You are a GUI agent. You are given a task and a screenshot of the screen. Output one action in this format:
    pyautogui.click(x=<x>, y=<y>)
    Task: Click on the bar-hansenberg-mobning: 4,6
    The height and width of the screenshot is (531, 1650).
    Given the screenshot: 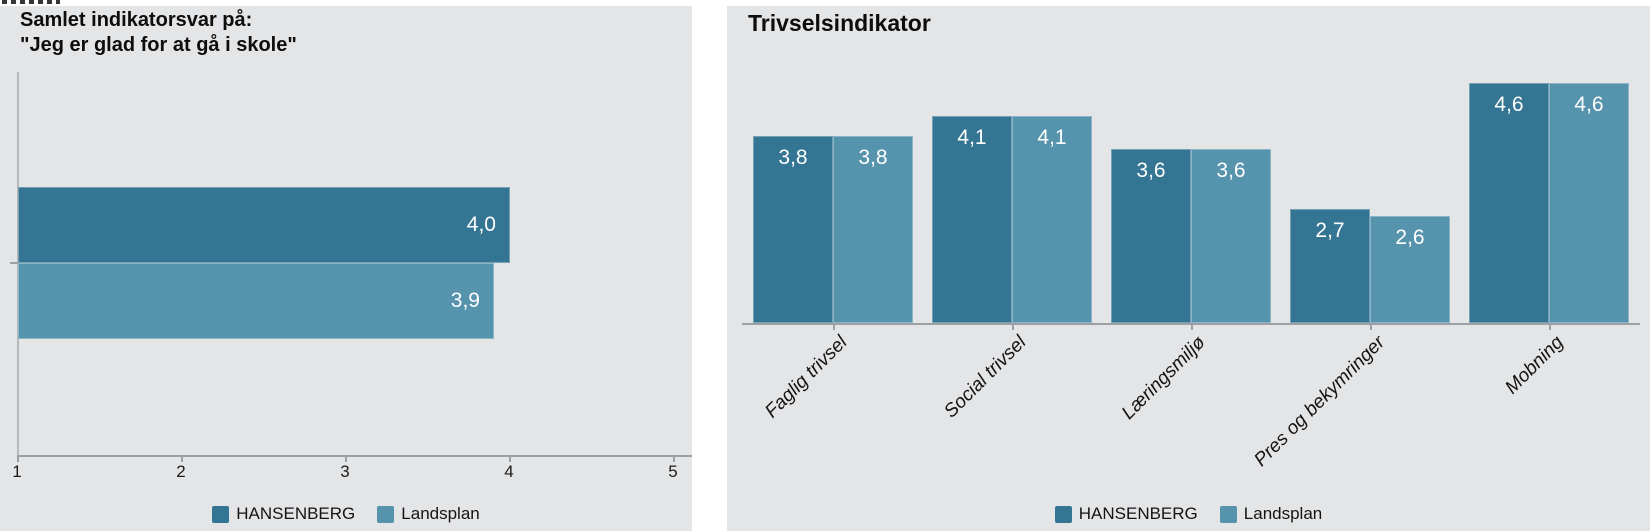 What is the action you would take?
    pyautogui.click(x=1509, y=203)
    